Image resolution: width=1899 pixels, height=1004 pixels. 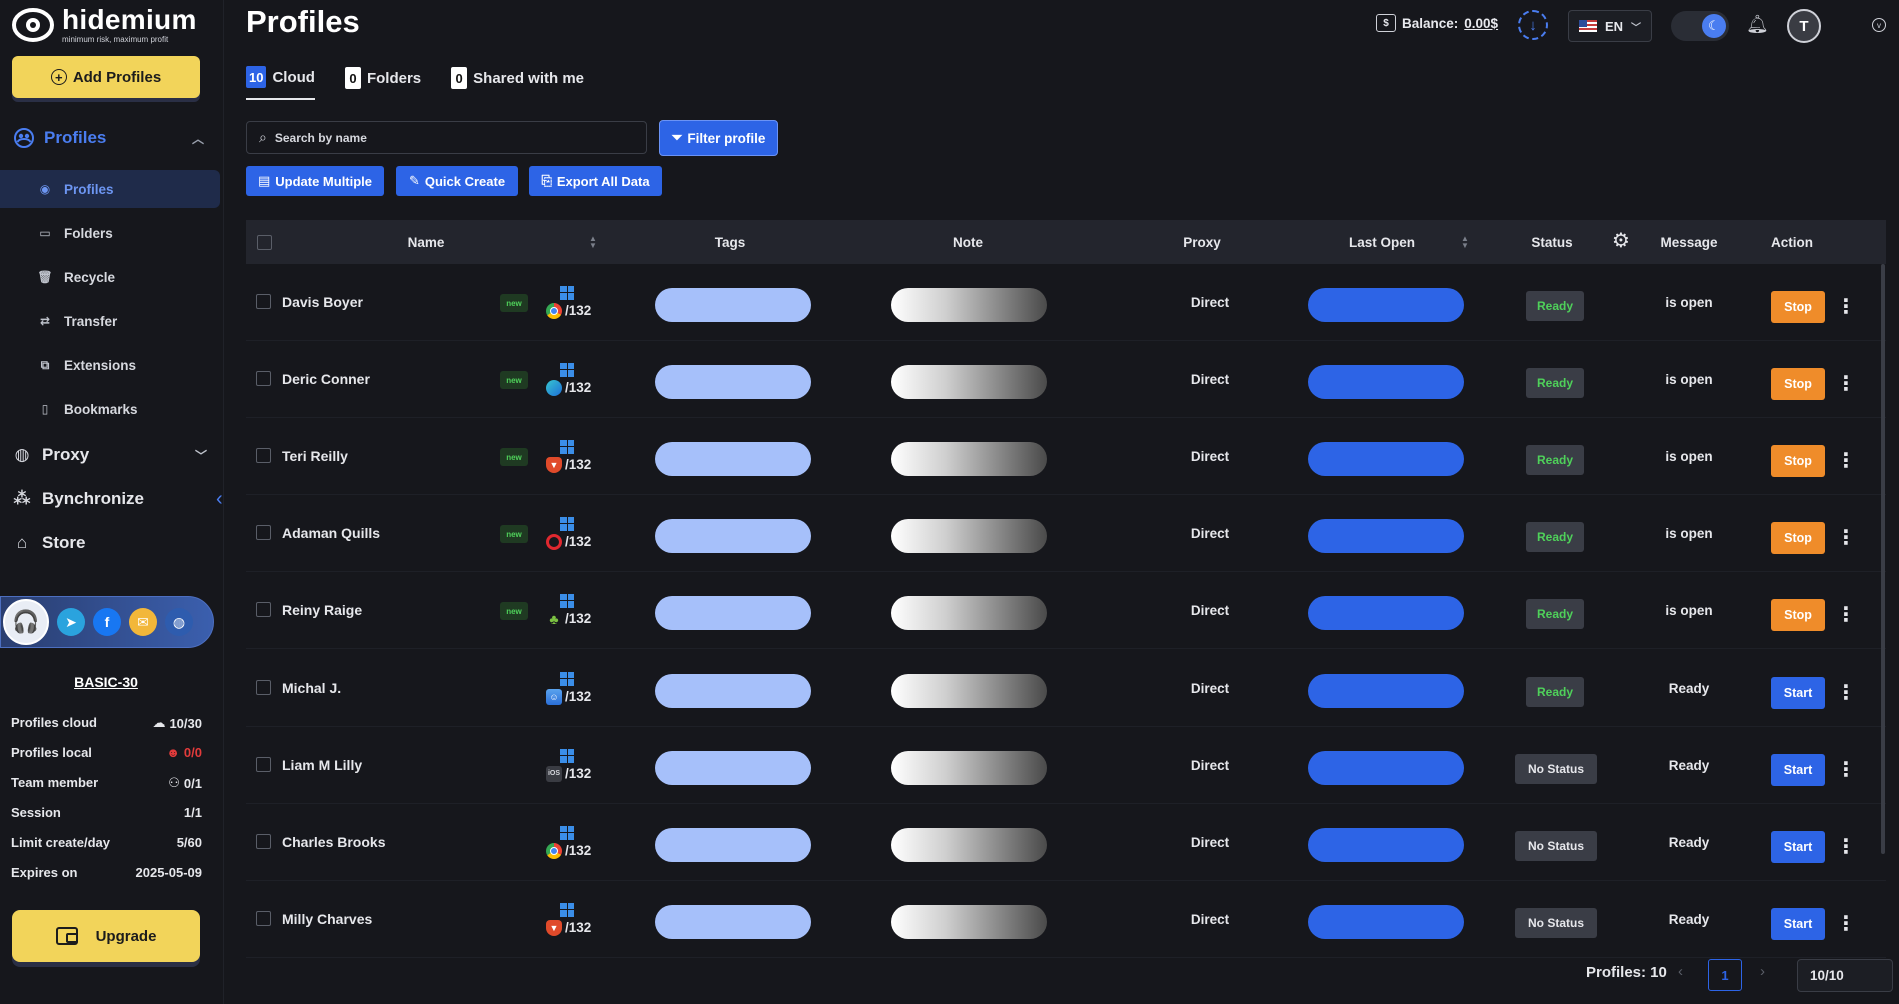 What do you see at coordinates (1066, 688) in the screenshot?
I see `table-row: Michal J. ☺/132 Direct Ready Ready Start ⋮` at bounding box center [1066, 688].